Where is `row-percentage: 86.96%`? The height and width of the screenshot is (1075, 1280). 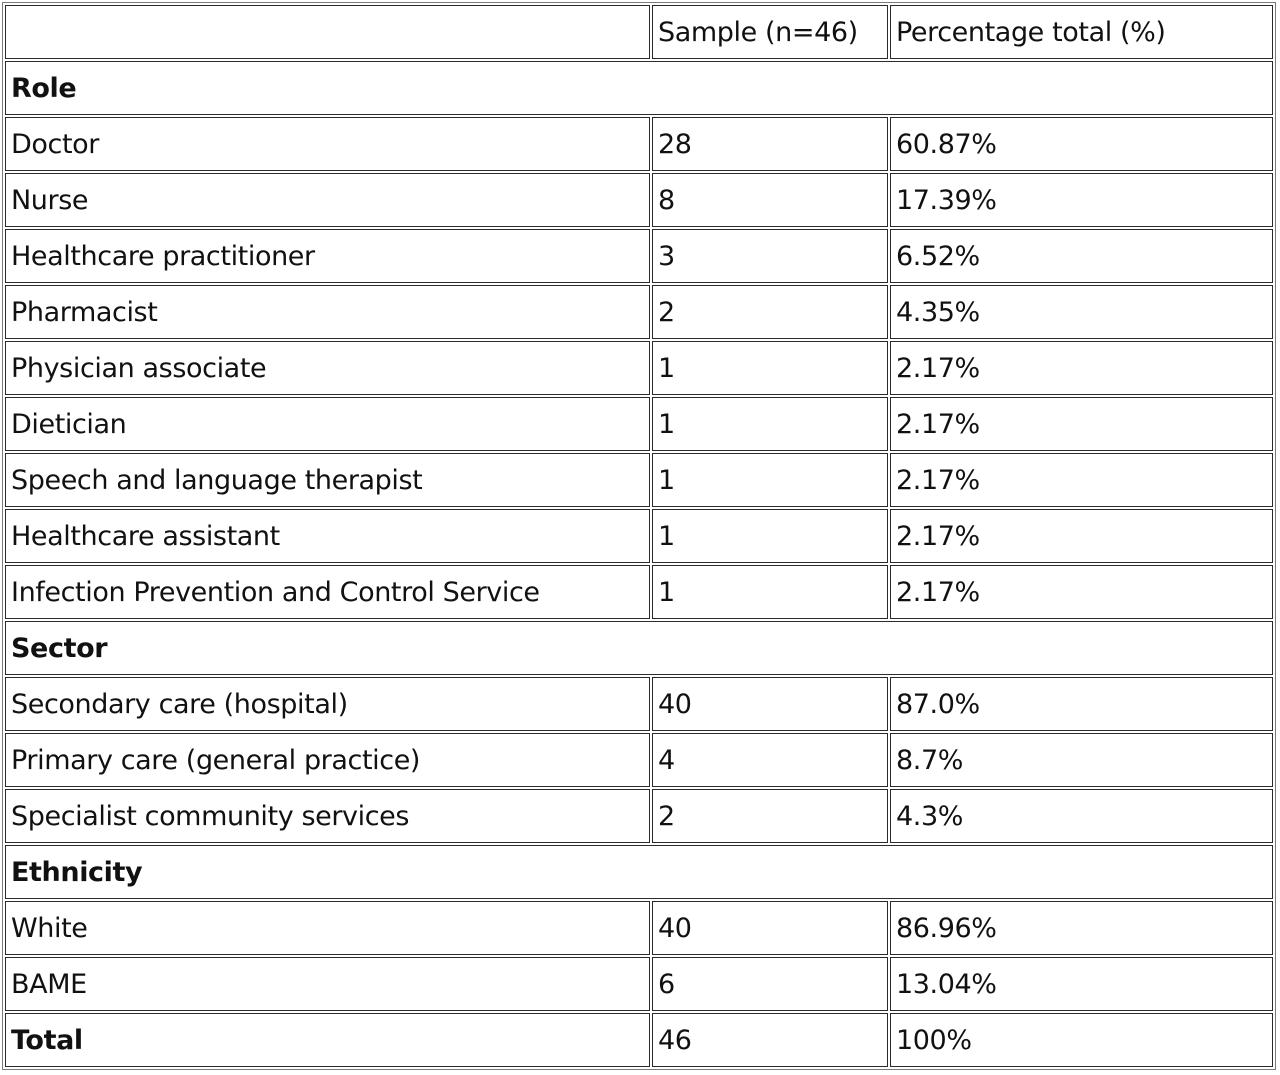
row-percentage: 86.96% is located at coordinates (1081, 928).